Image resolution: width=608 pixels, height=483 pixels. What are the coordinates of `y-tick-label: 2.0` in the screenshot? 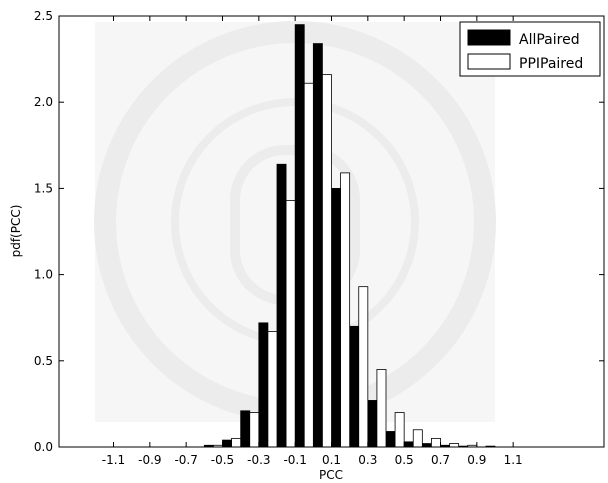 It's located at (43, 102).